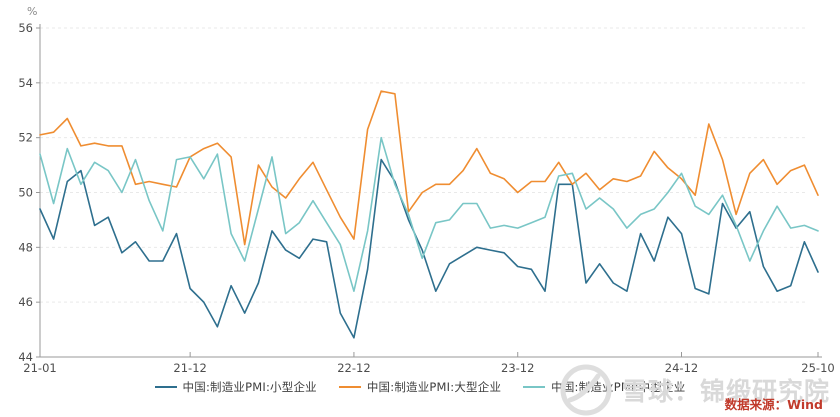 The width and height of the screenshot is (840, 417). I want to click on legend-label-small: 中国:制造业PMI:小型企业, so click(249, 387).